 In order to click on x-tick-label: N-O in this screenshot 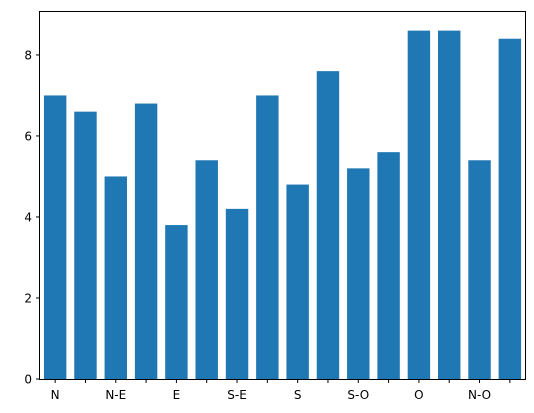, I will do `click(479, 395)`.